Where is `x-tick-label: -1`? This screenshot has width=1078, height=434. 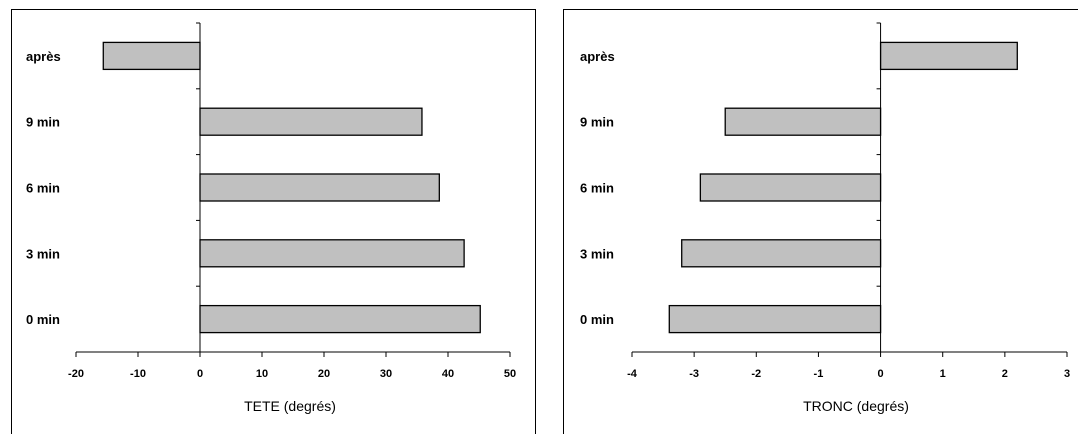 x-tick-label: -1 is located at coordinates (819, 374).